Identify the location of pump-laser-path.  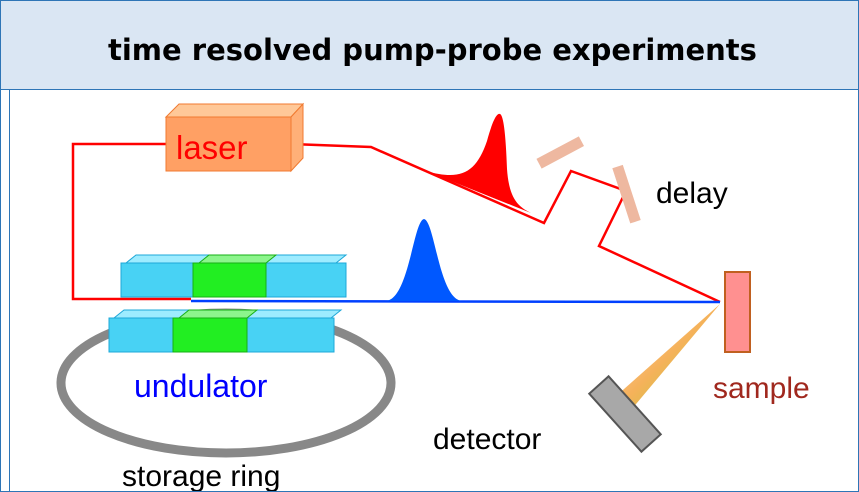
(131, 221).